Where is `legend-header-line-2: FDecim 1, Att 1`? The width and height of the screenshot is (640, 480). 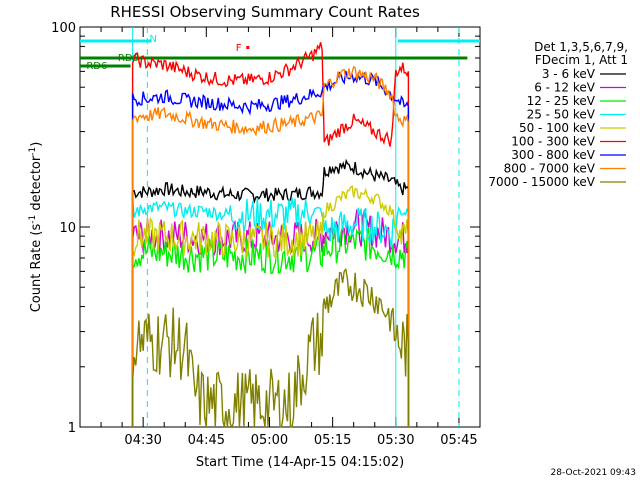
legend-header-line-2: FDecim 1, Att 1 is located at coordinates (581, 60).